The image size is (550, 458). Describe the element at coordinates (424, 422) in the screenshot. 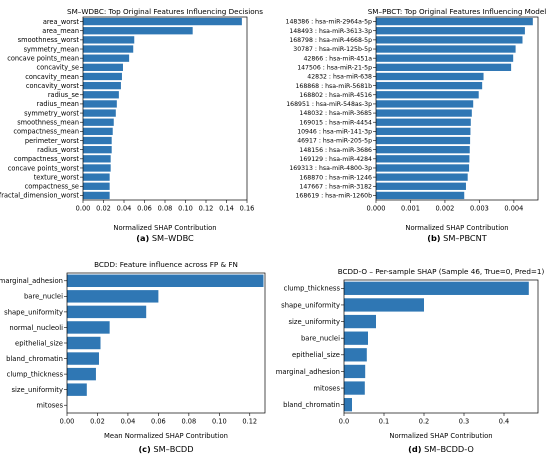

I see `x-tick-label: 0.2` at that location.